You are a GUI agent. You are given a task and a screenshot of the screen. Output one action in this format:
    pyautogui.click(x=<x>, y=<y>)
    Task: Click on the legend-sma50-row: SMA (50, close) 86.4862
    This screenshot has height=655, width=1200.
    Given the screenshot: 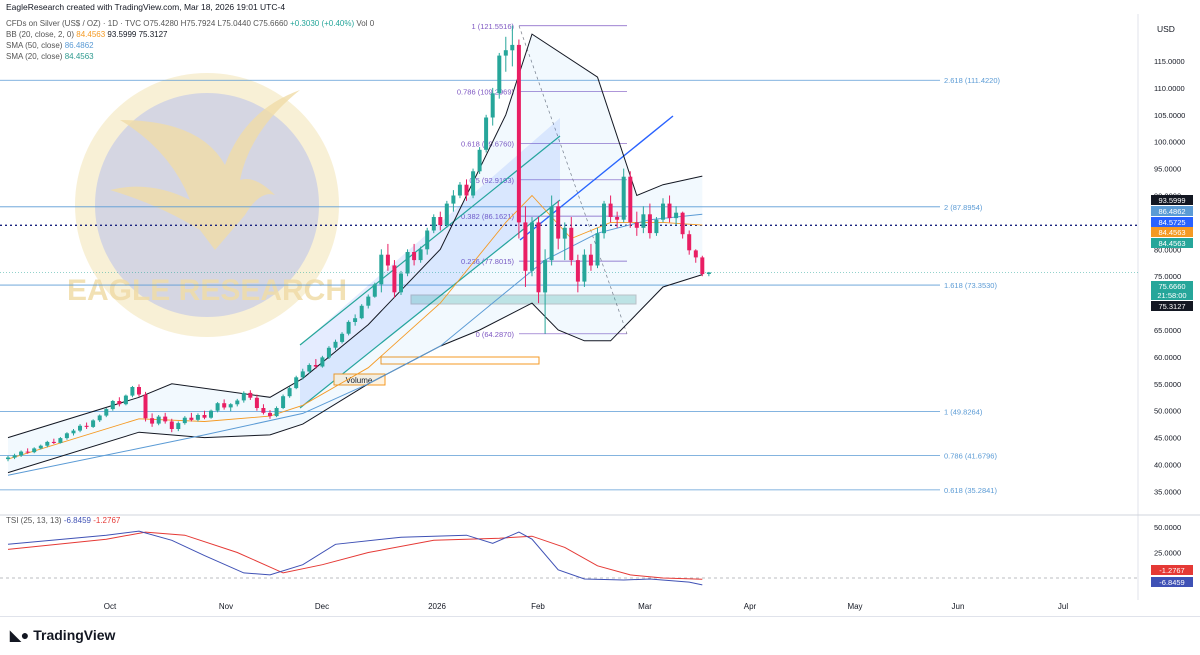 What is the action you would take?
    pyautogui.click(x=190, y=45)
    